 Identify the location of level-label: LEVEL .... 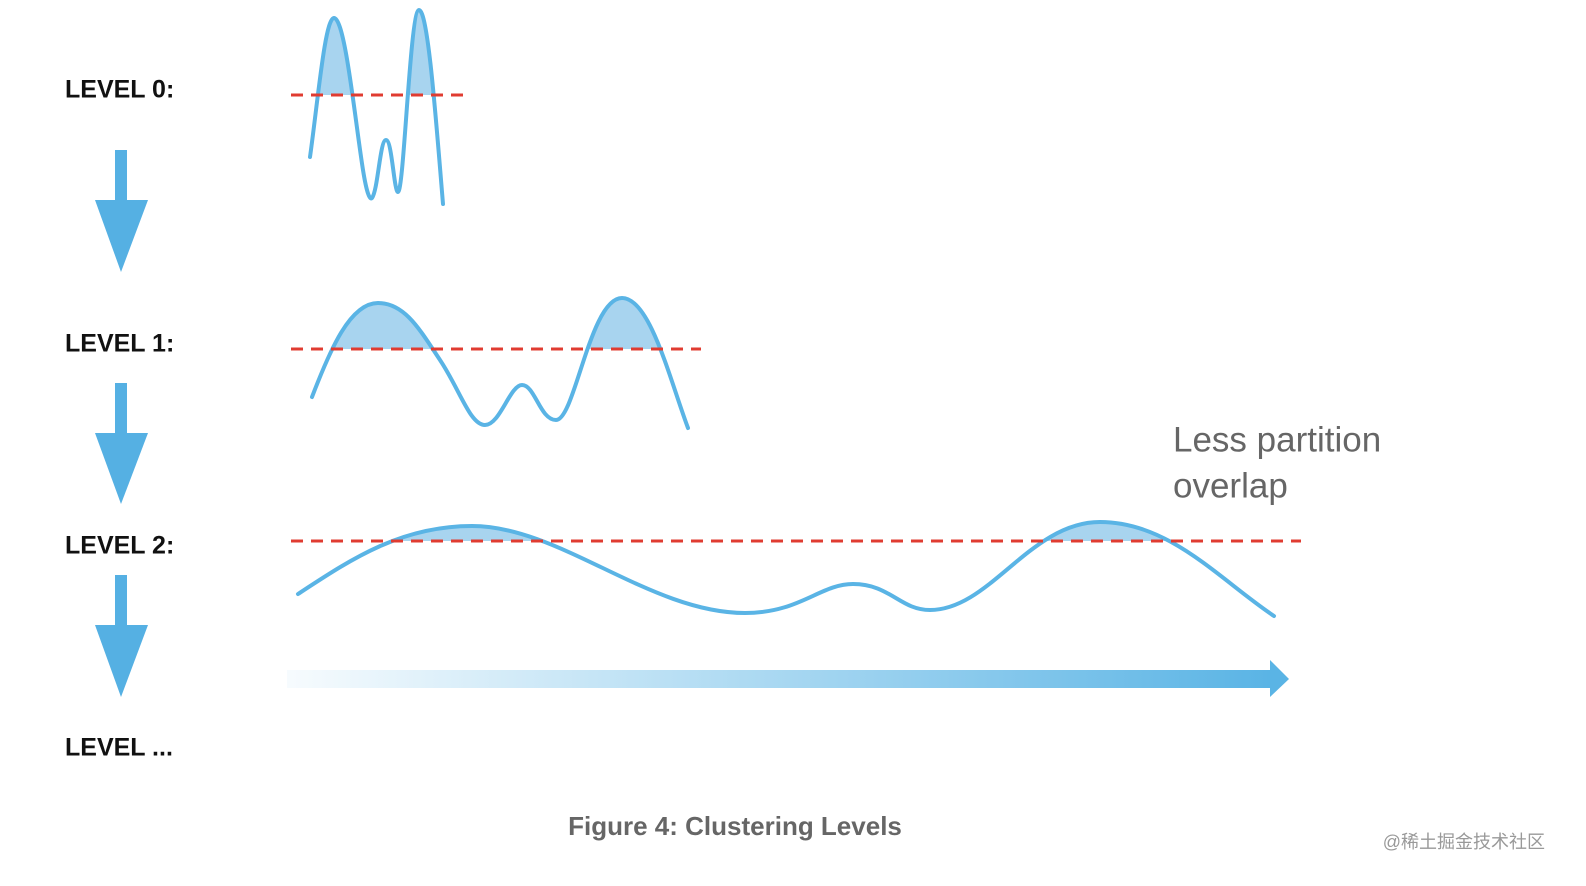
(119, 748).